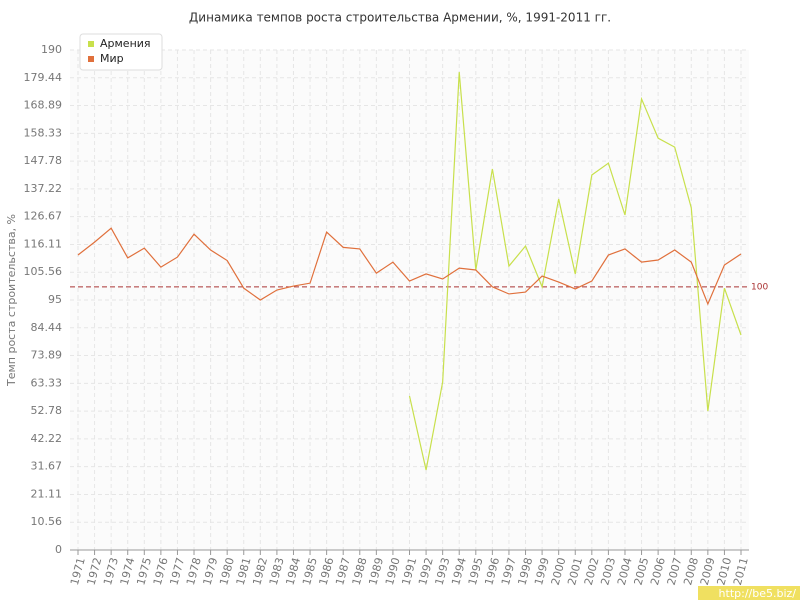 This screenshot has width=800, height=604. Describe the element at coordinates (47, 493) in the screenshot. I see `y-tick-label: 21.11` at that location.